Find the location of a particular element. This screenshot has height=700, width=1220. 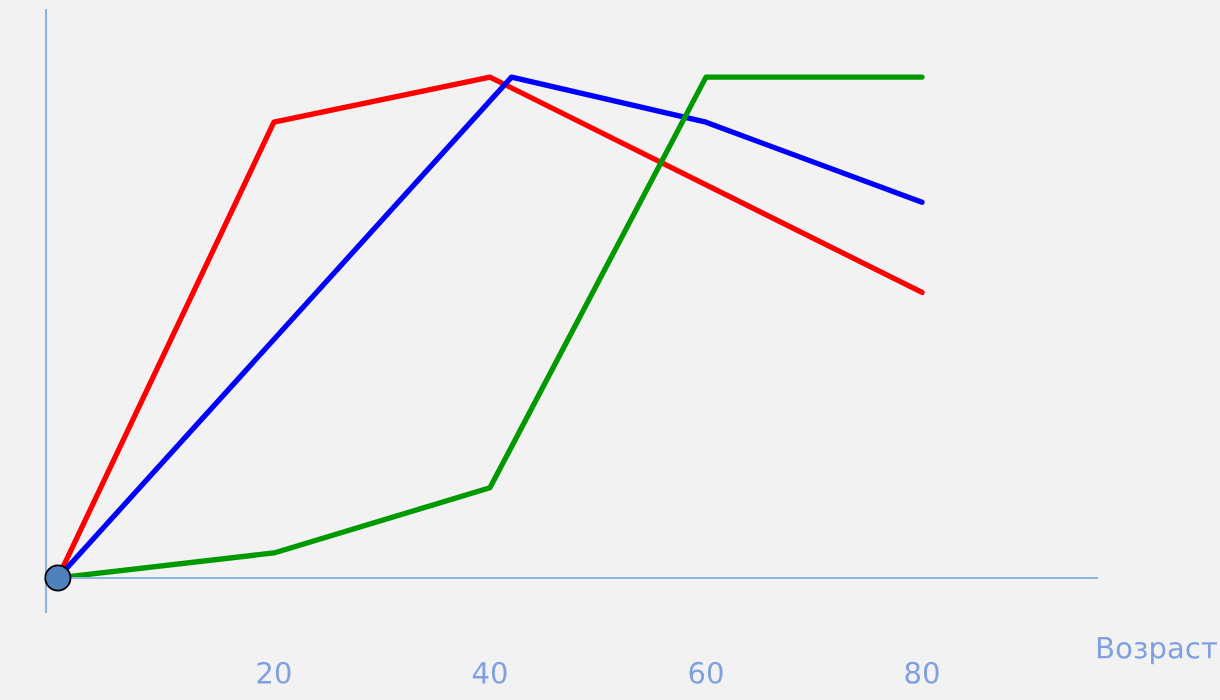

x-tick-label: 60 is located at coordinates (706, 672).